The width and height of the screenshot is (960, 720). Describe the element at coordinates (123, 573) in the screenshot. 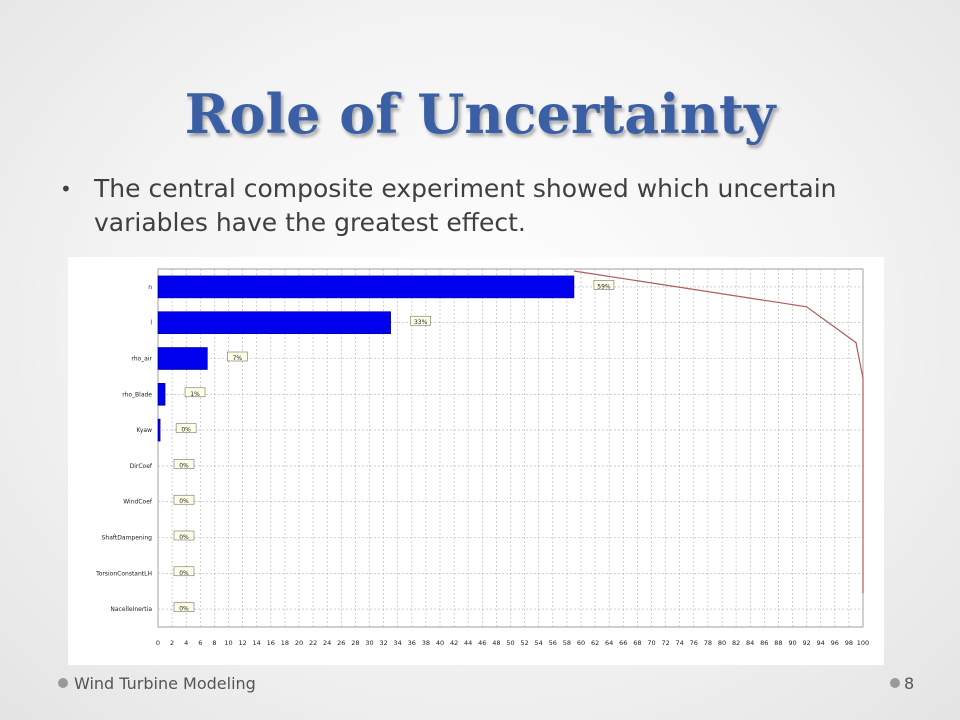

I see `category-label: TorsionConstantLH` at that location.